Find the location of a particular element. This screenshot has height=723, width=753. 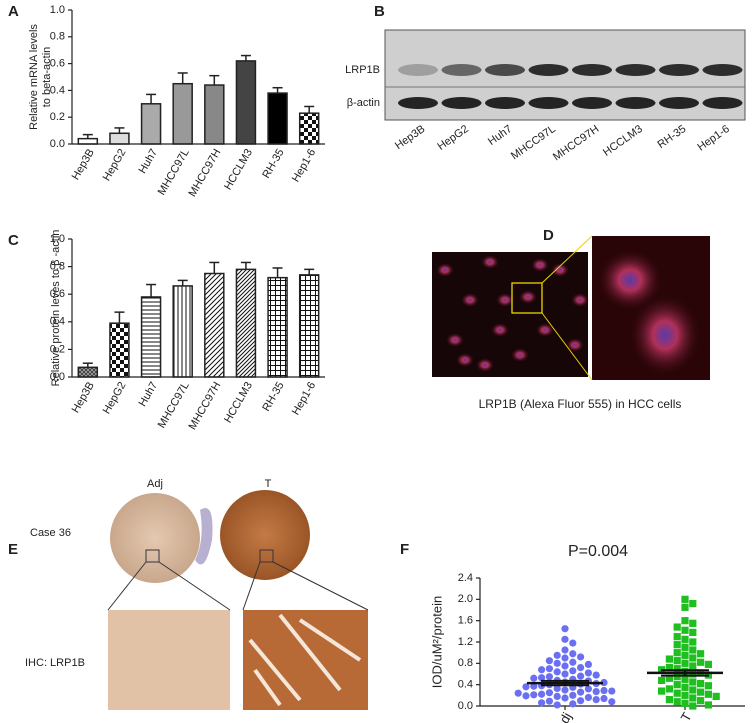

lane-label: MHCC97L is located at coordinates (533, 142).